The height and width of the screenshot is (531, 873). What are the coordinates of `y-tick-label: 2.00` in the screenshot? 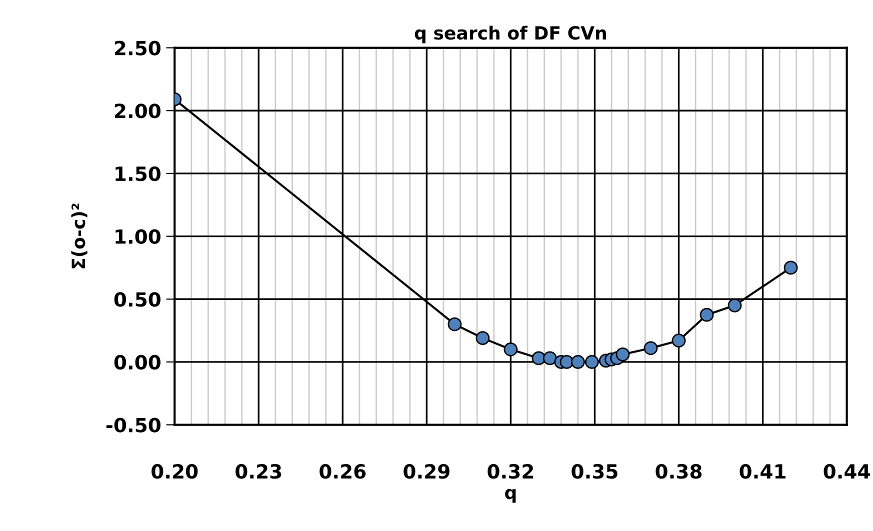 It's located at (137, 111).